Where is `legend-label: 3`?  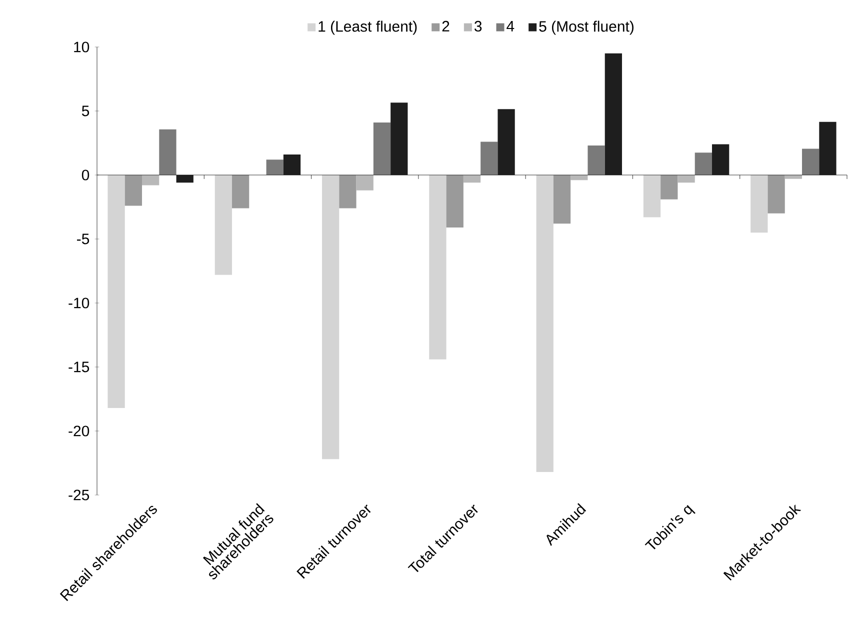 legend-label: 3 is located at coordinates (478, 26).